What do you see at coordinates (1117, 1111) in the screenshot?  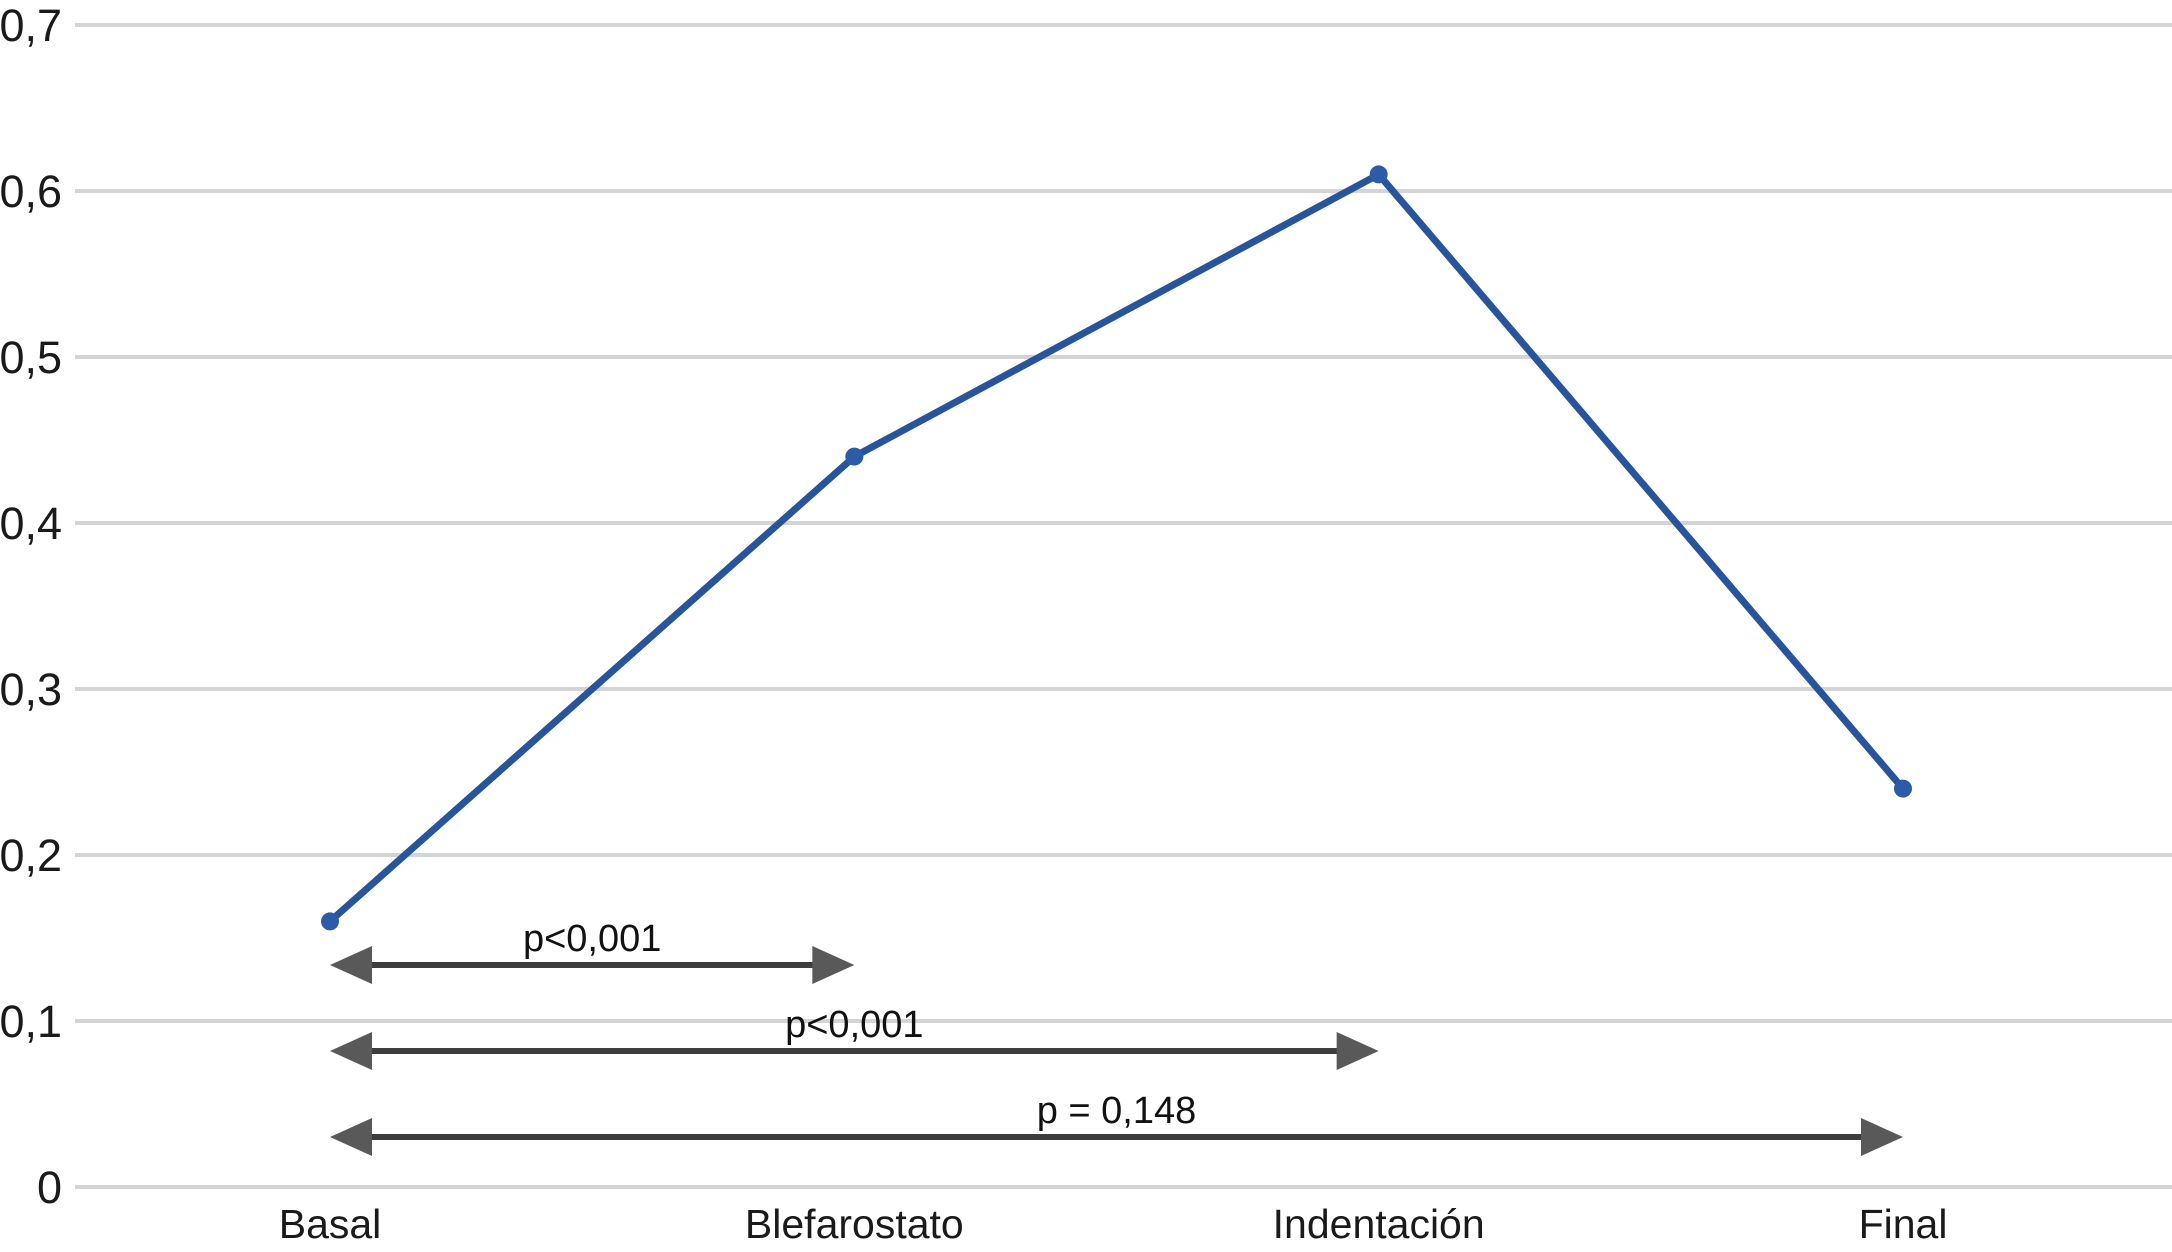 I see `p-value-label: p = 0,148` at bounding box center [1117, 1111].